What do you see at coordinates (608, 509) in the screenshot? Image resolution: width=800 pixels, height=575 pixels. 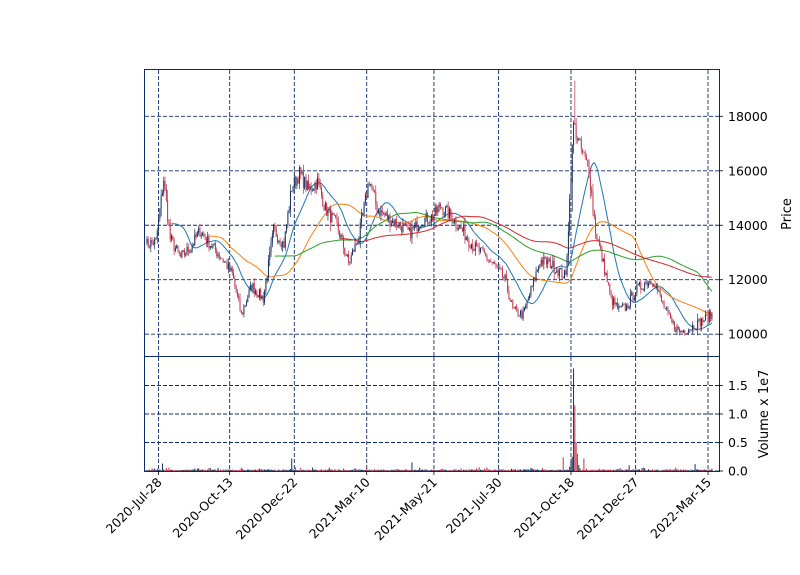 I see `x-tick-label: 2021-Dec-27` at bounding box center [608, 509].